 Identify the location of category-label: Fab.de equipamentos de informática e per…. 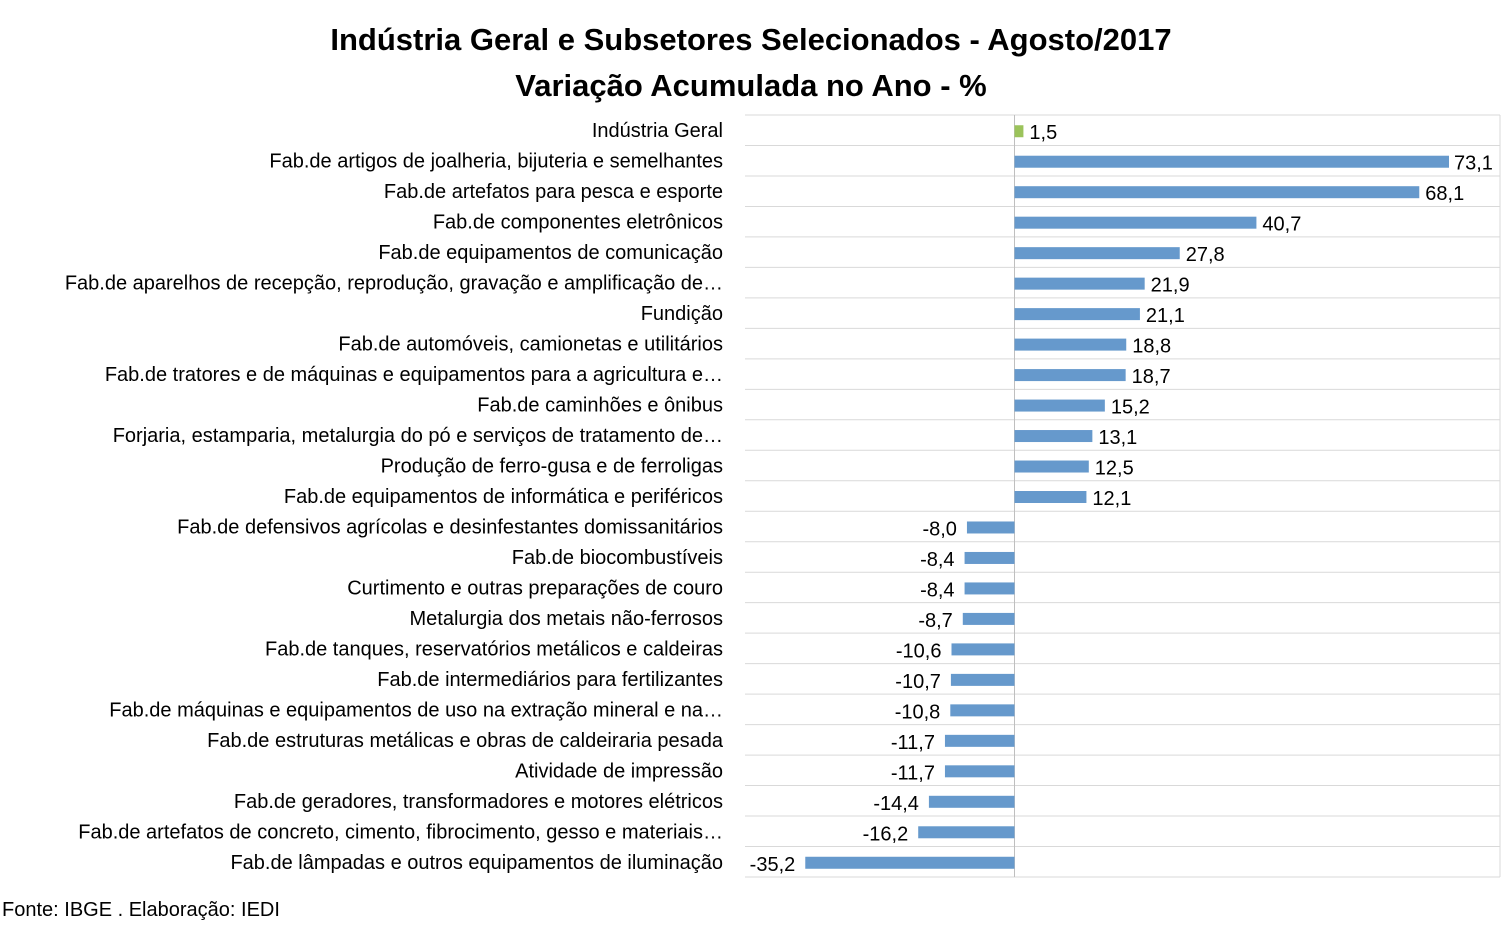
(503, 497).